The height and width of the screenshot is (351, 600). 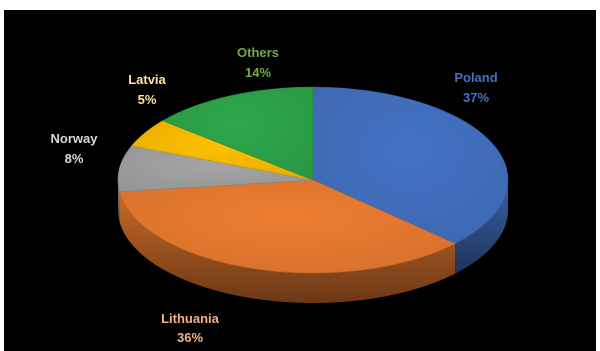 I want to click on data-label-latvia-name: Latvia, so click(x=147, y=79).